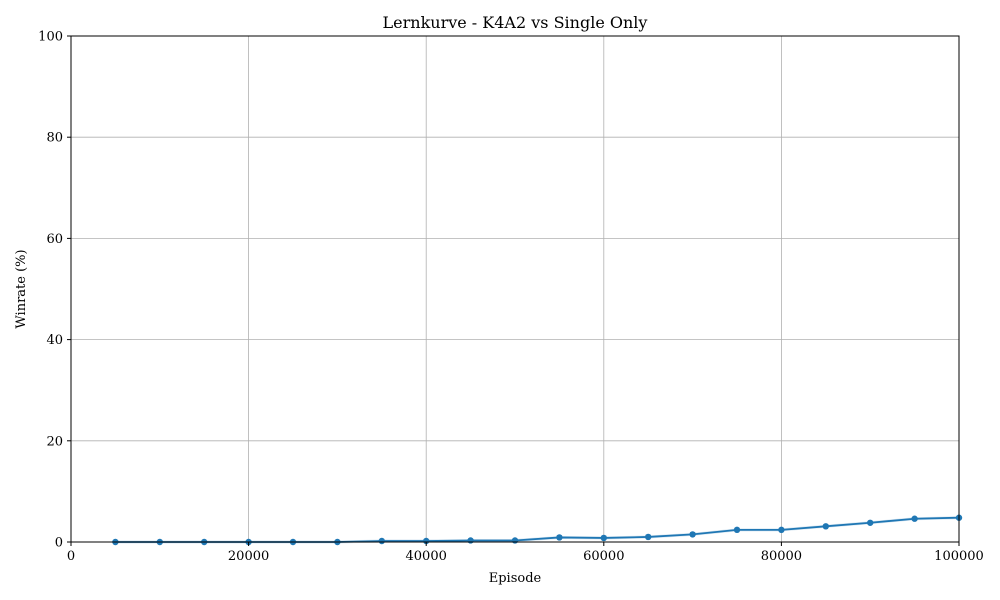  I want to click on y-tick-label: 100, so click(50, 37).